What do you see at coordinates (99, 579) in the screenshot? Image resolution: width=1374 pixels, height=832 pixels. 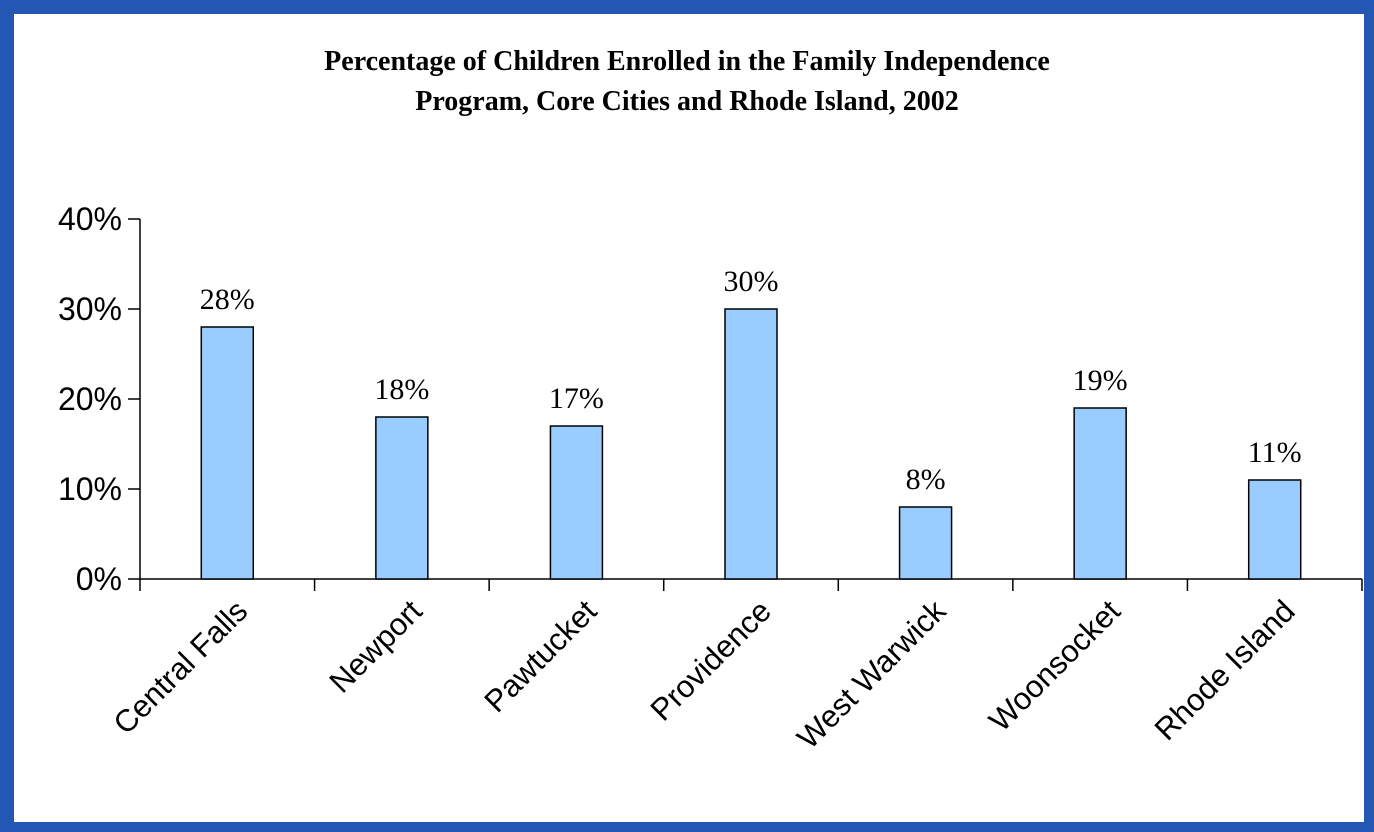 I see `y-axis-tick-label: 0%` at bounding box center [99, 579].